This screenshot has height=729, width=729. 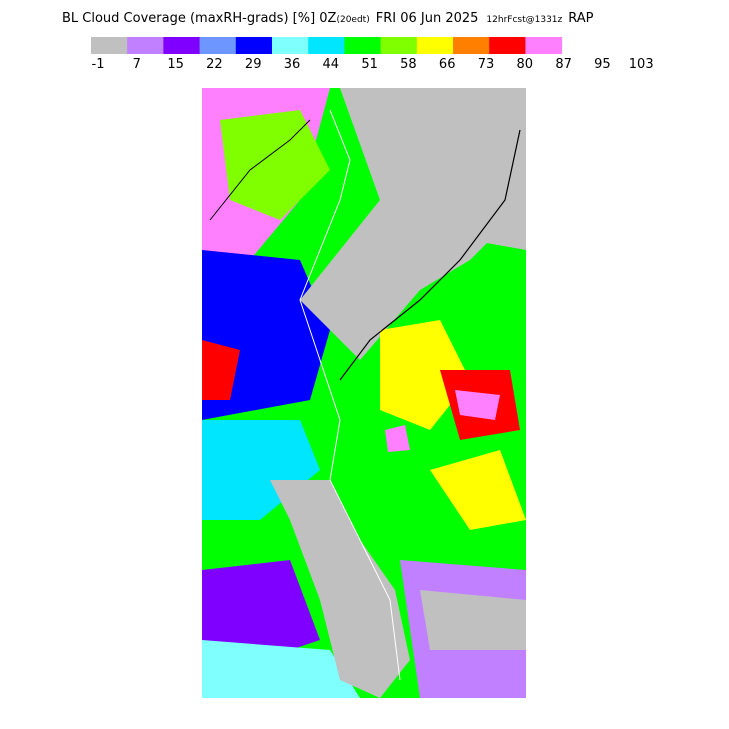 I want to click on title-model: RAP, so click(x=580, y=18).